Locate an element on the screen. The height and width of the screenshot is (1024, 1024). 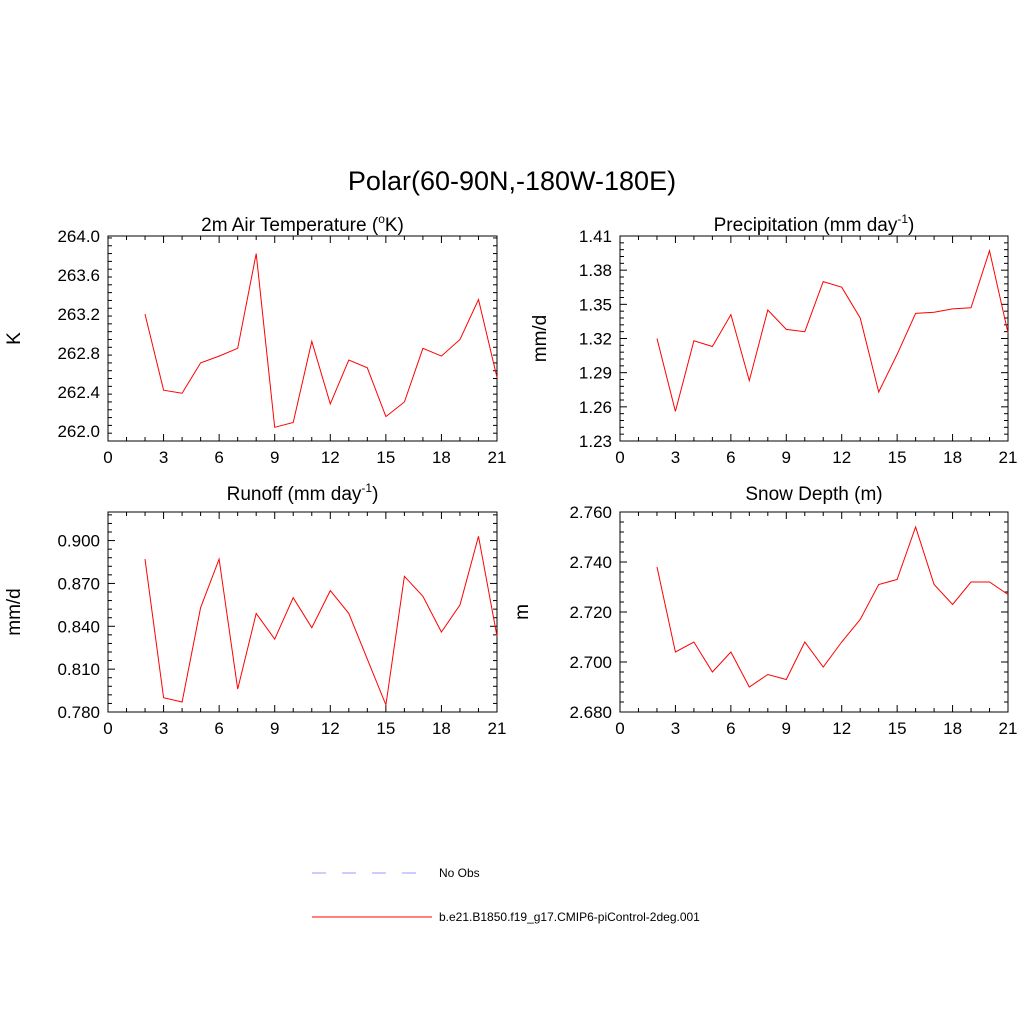
y-tick-label: 0.780 is located at coordinates (78, 712).